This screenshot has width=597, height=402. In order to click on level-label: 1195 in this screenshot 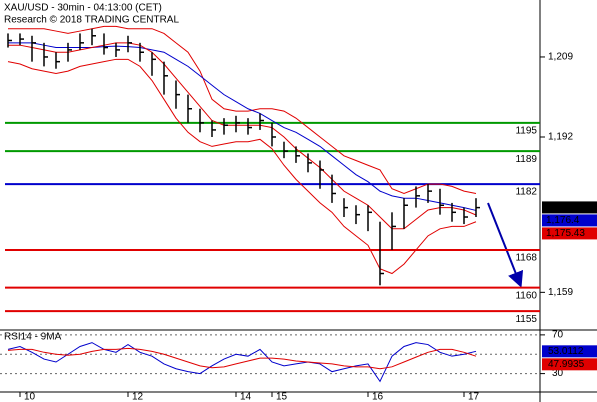, I will do `click(526, 131)`.